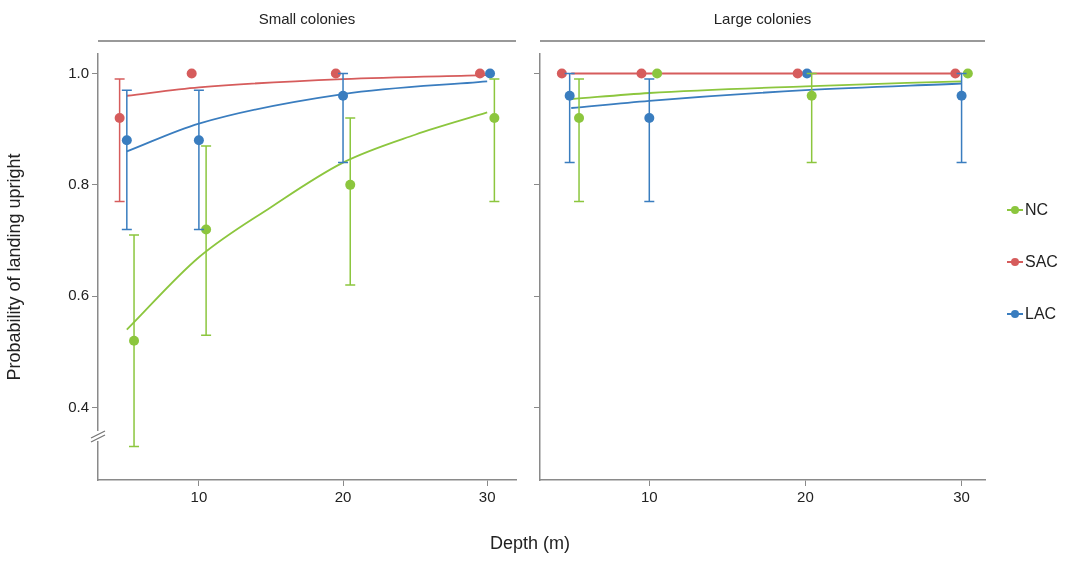 The height and width of the screenshot is (562, 1072). I want to click on y-tick-label: 0.6, so click(78, 295).